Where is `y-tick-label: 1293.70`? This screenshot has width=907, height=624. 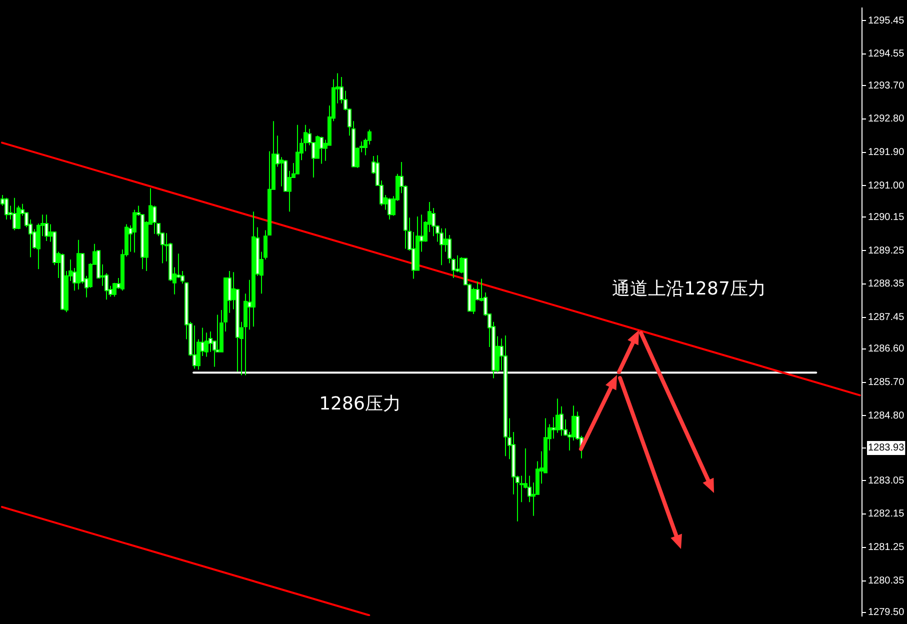 y-tick-label: 1293.70 is located at coordinates (886, 86).